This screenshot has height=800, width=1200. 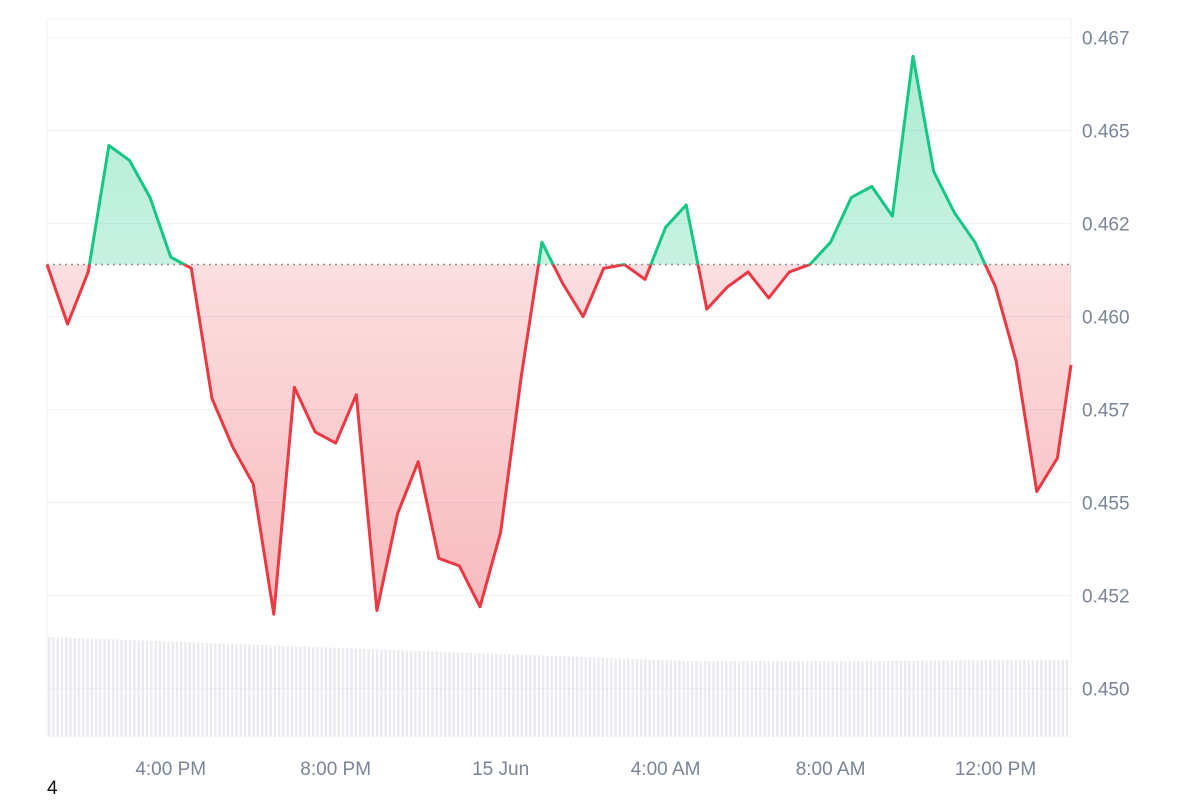 What do you see at coordinates (1106, 411) in the screenshot?
I see `y-tick-label: 0.457` at bounding box center [1106, 411].